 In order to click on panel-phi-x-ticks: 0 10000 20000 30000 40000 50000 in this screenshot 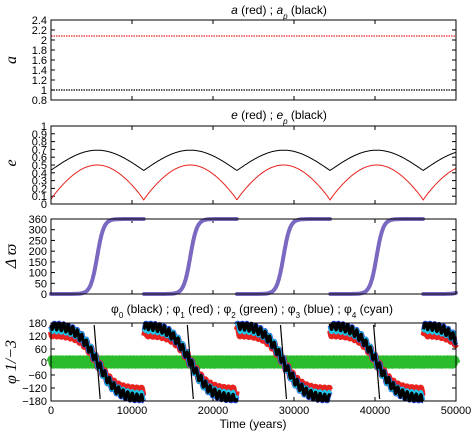, I will do `click(259, 411)`.